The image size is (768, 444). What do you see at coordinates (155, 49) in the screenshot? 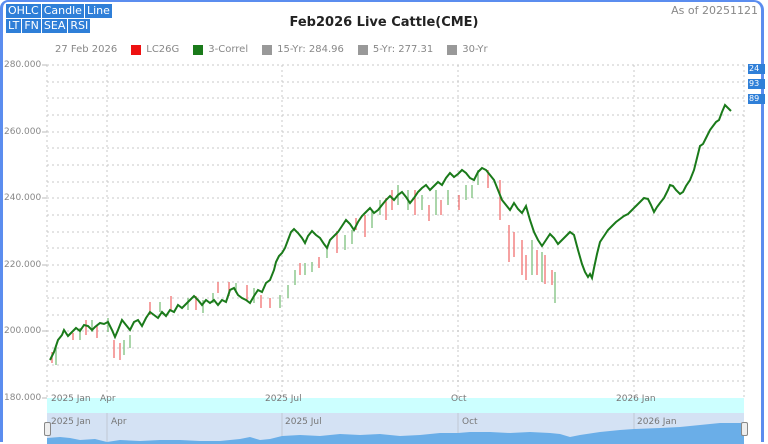
I see `legend-item-lc26g: LC26G` at bounding box center [155, 49].